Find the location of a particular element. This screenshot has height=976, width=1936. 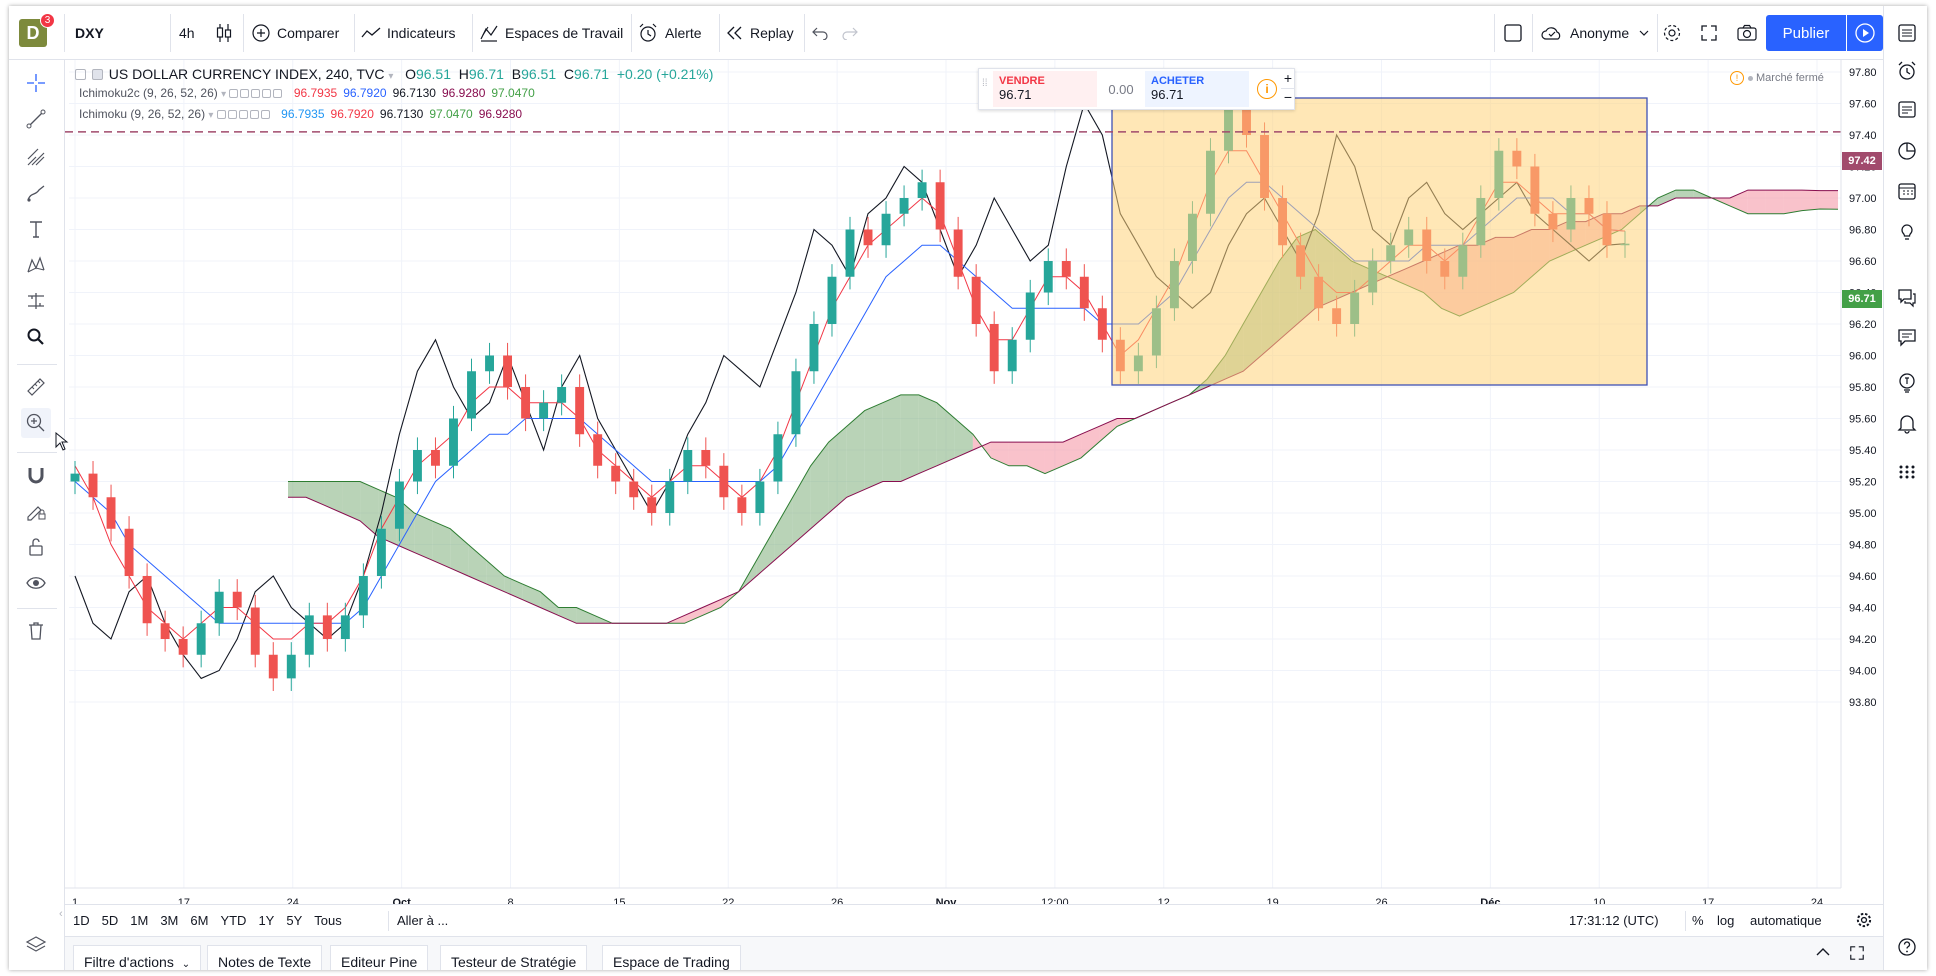

settings-button is located at coordinates (1672, 33).